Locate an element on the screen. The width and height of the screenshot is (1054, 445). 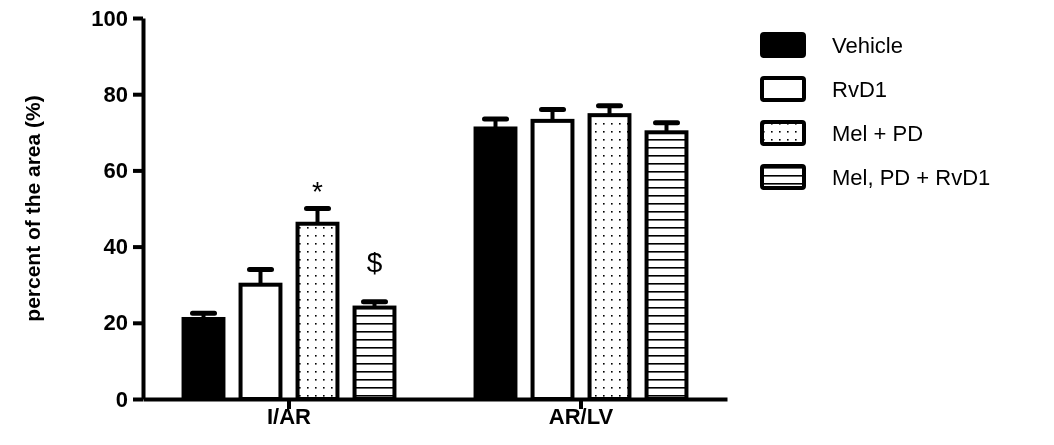
legend-label: Vehicle is located at coordinates (867, 45).